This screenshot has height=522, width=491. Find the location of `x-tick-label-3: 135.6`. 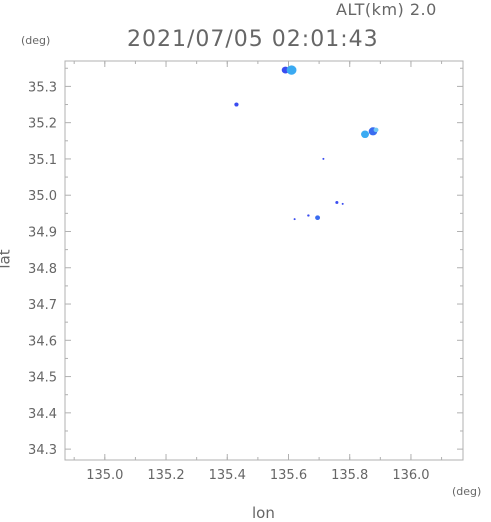

x-tick-label-3: 135.6 is located at coordinates (288, 475).